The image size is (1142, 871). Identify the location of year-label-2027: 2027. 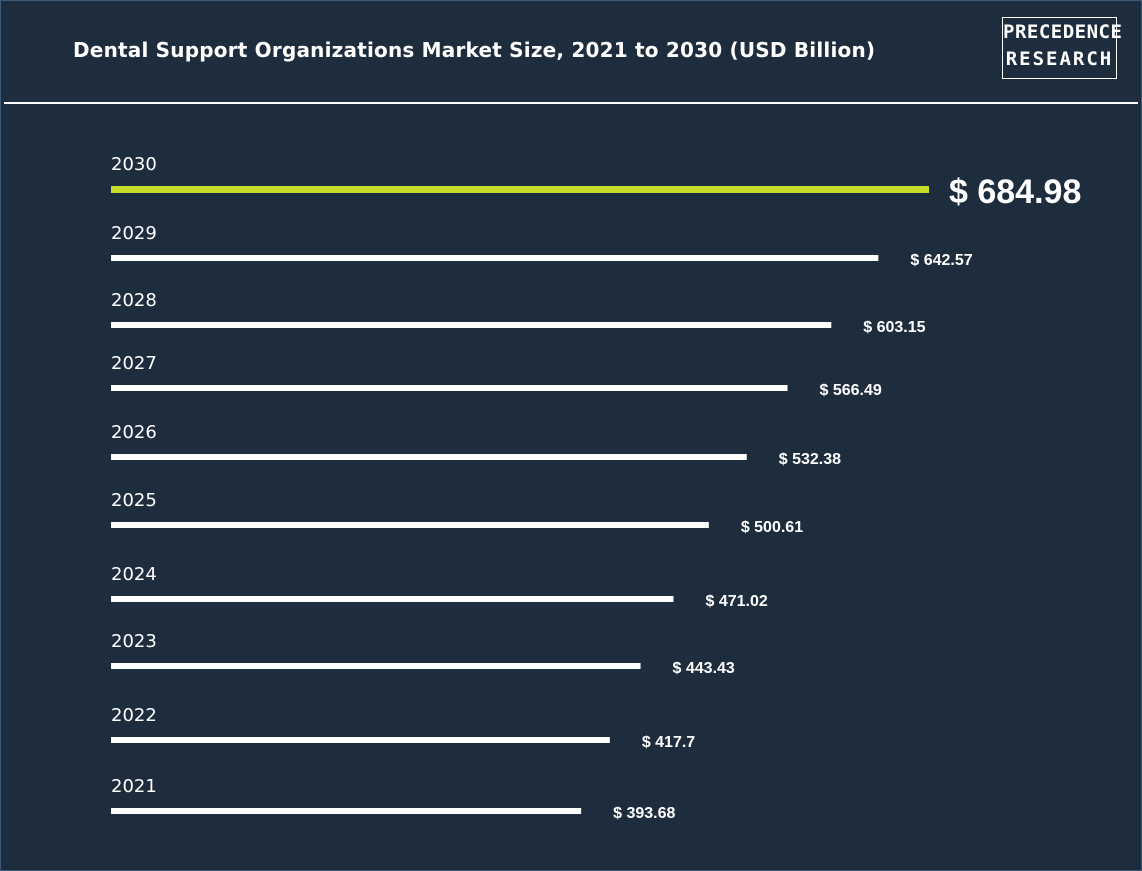
(134, 363).